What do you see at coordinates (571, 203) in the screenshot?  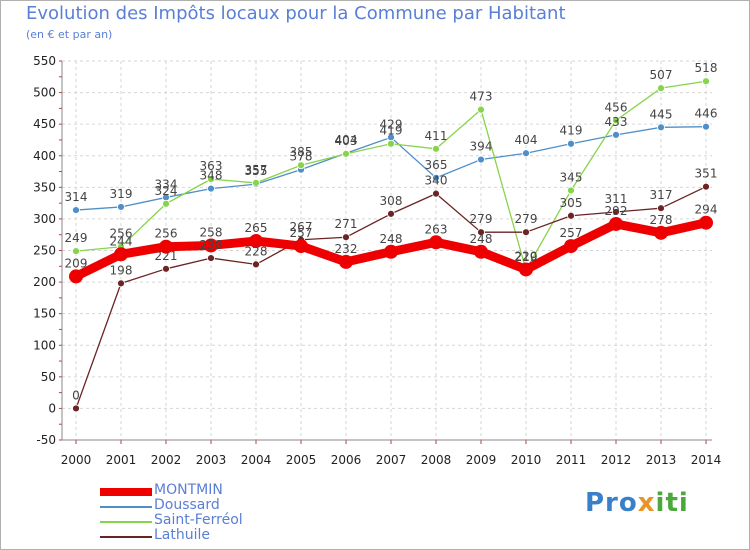 I see `data-label: 305` at bounding box center [571, 203].